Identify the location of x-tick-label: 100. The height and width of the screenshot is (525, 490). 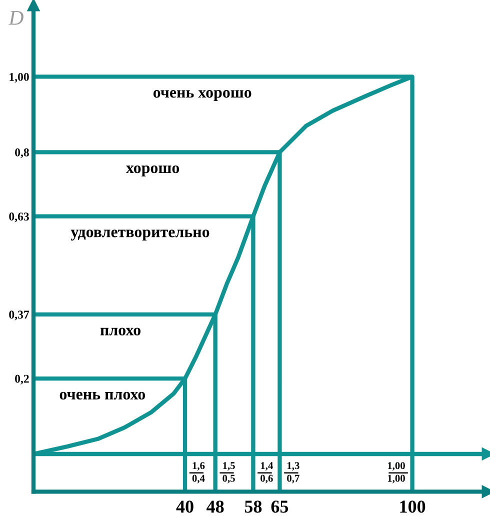
(413, 506).